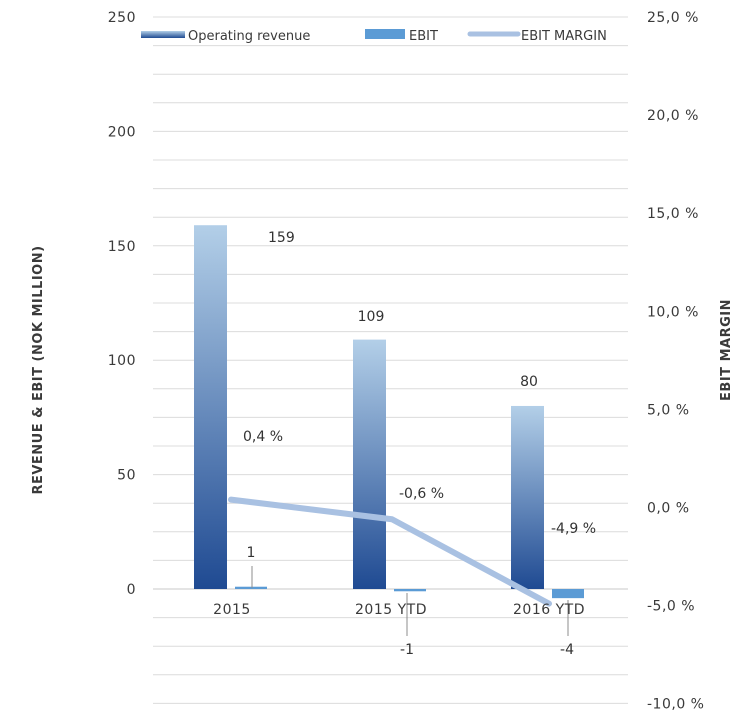  What do you see at coordinates (281, 238) in the screenshot?
I see `revenue-data-label: 159` at bounding box center [281, 238].